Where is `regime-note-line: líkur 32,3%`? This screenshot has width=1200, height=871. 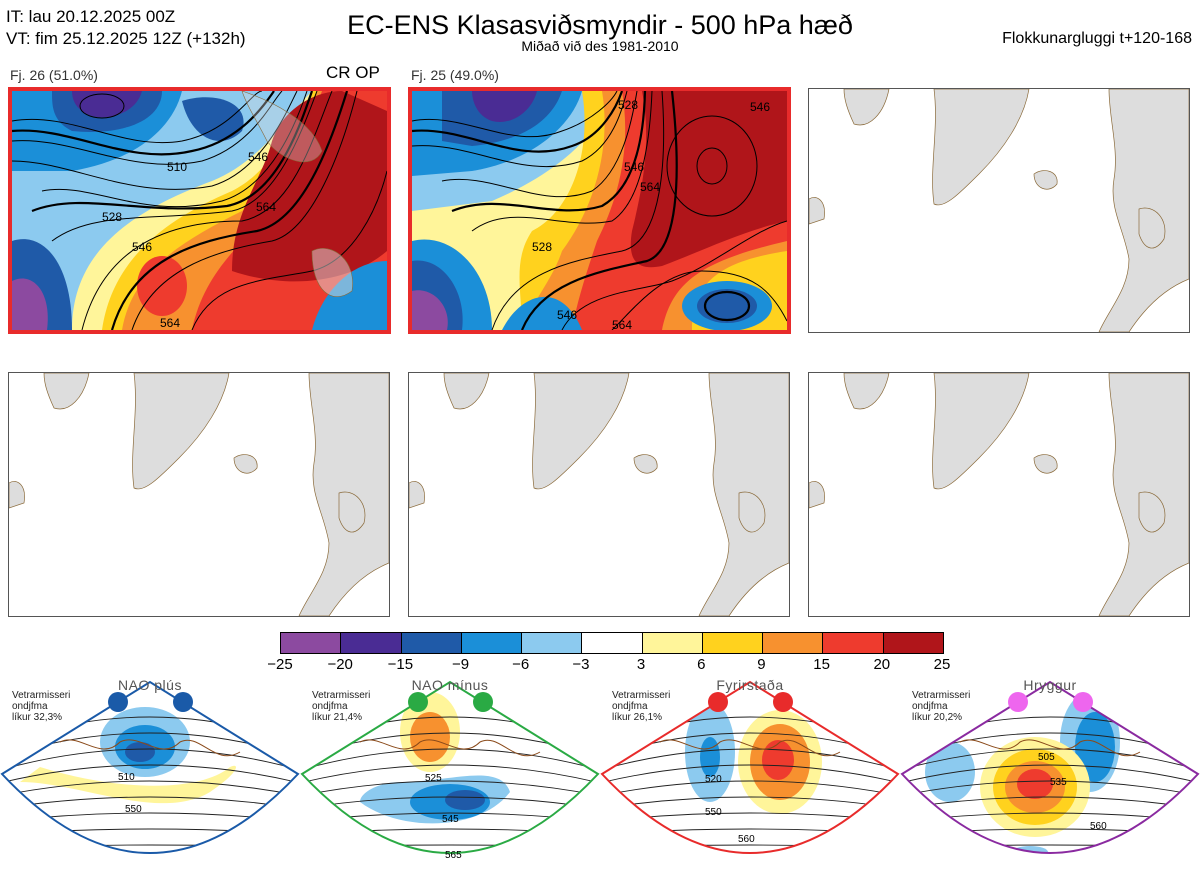 regime-note-line: líkur 32,3% is located at coordinates (37, 717).